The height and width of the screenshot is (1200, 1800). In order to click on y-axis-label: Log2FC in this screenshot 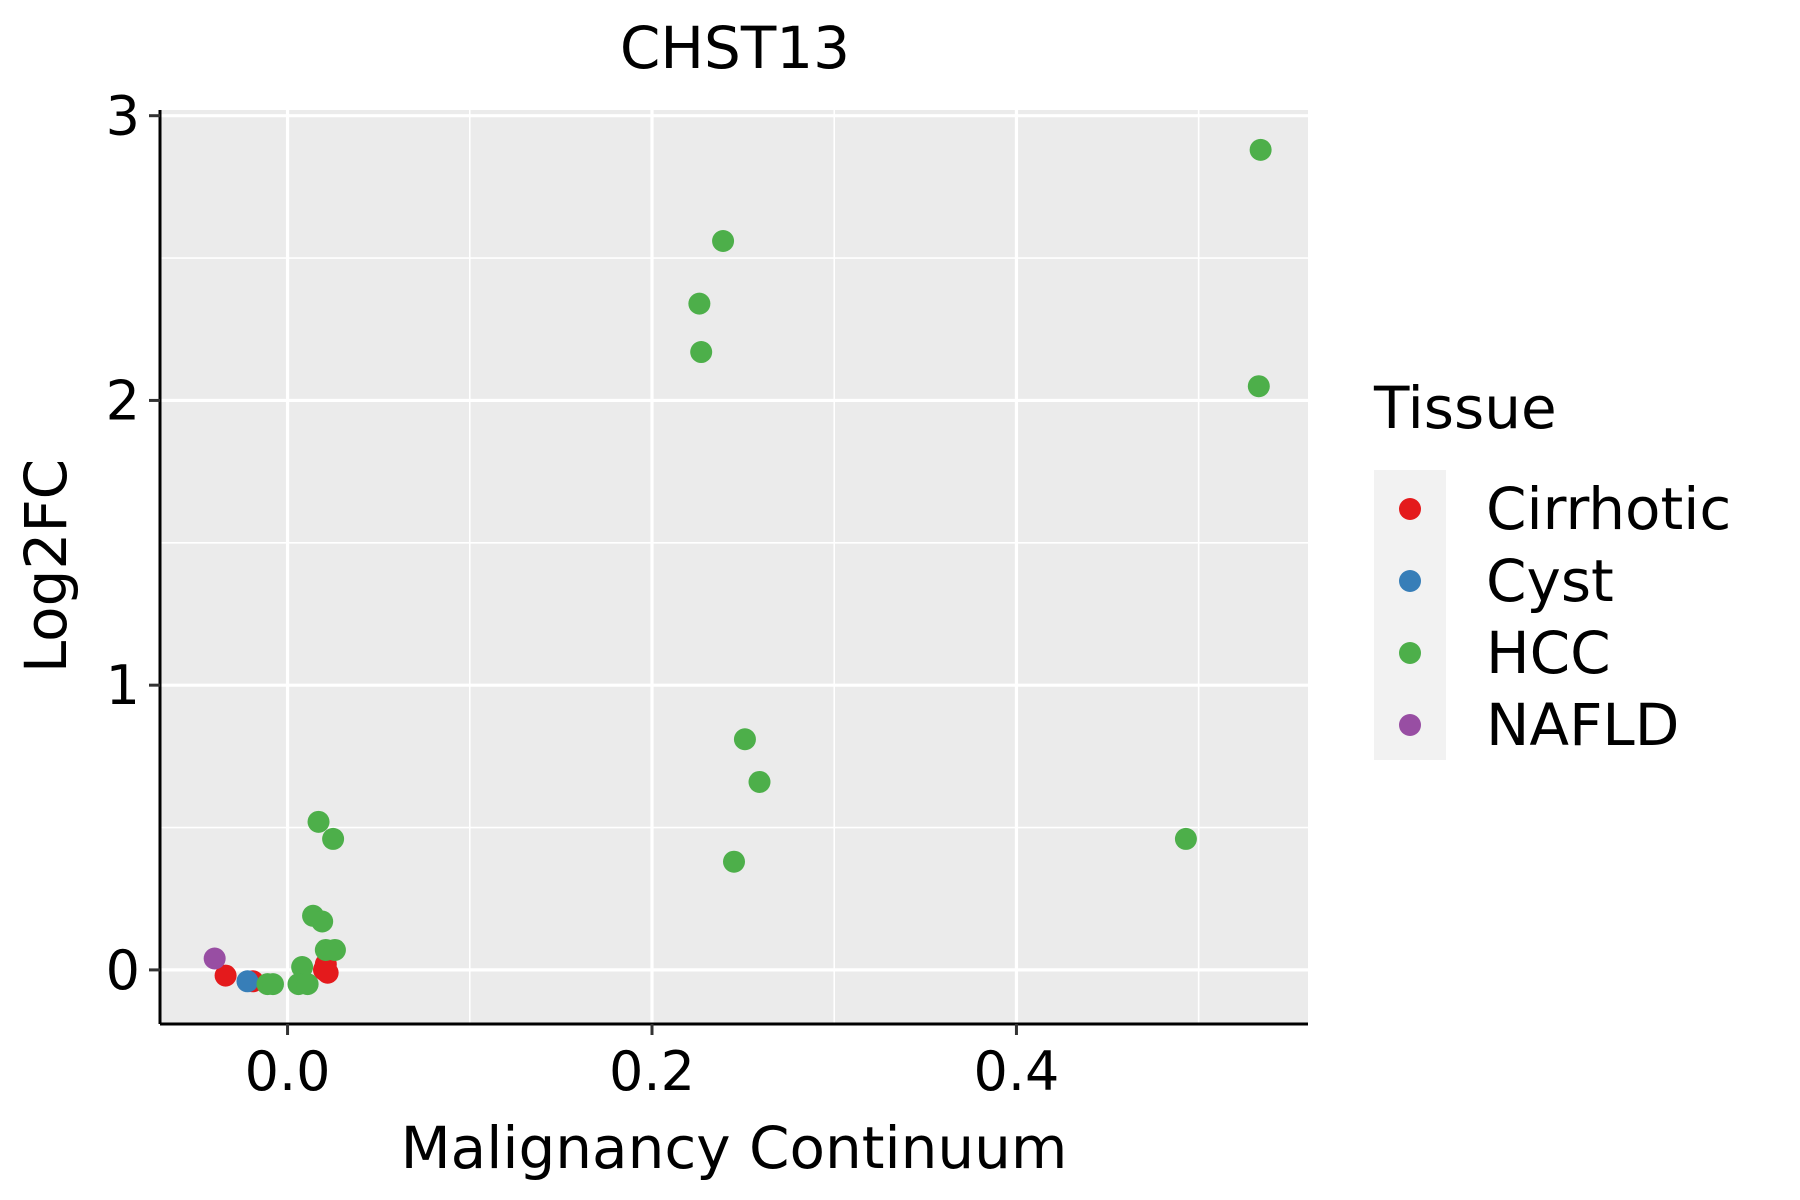, I will do `click(46, 566)`.